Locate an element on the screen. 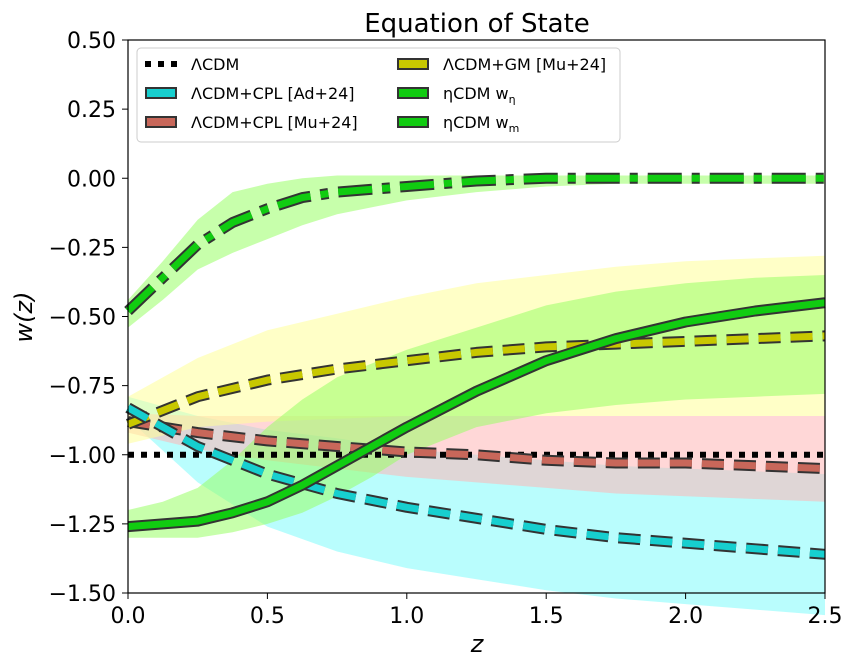 This screenshot has width=855, height=665. legend-label: ηCDM wη is located at coordinates (479, 95).